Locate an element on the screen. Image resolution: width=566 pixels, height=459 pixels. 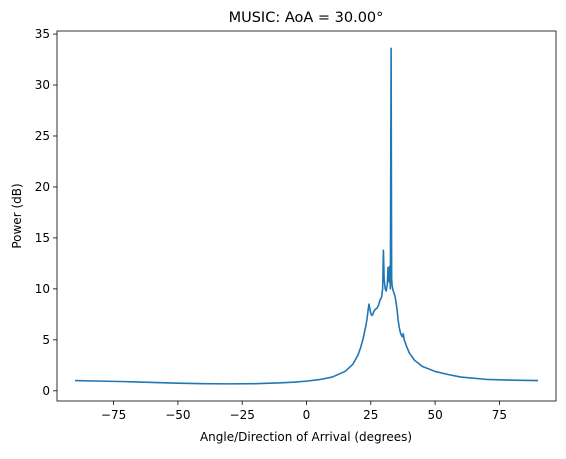
y-axis: 0 5 10 15 20 25 30 35 is located at coordinates (46, 212).